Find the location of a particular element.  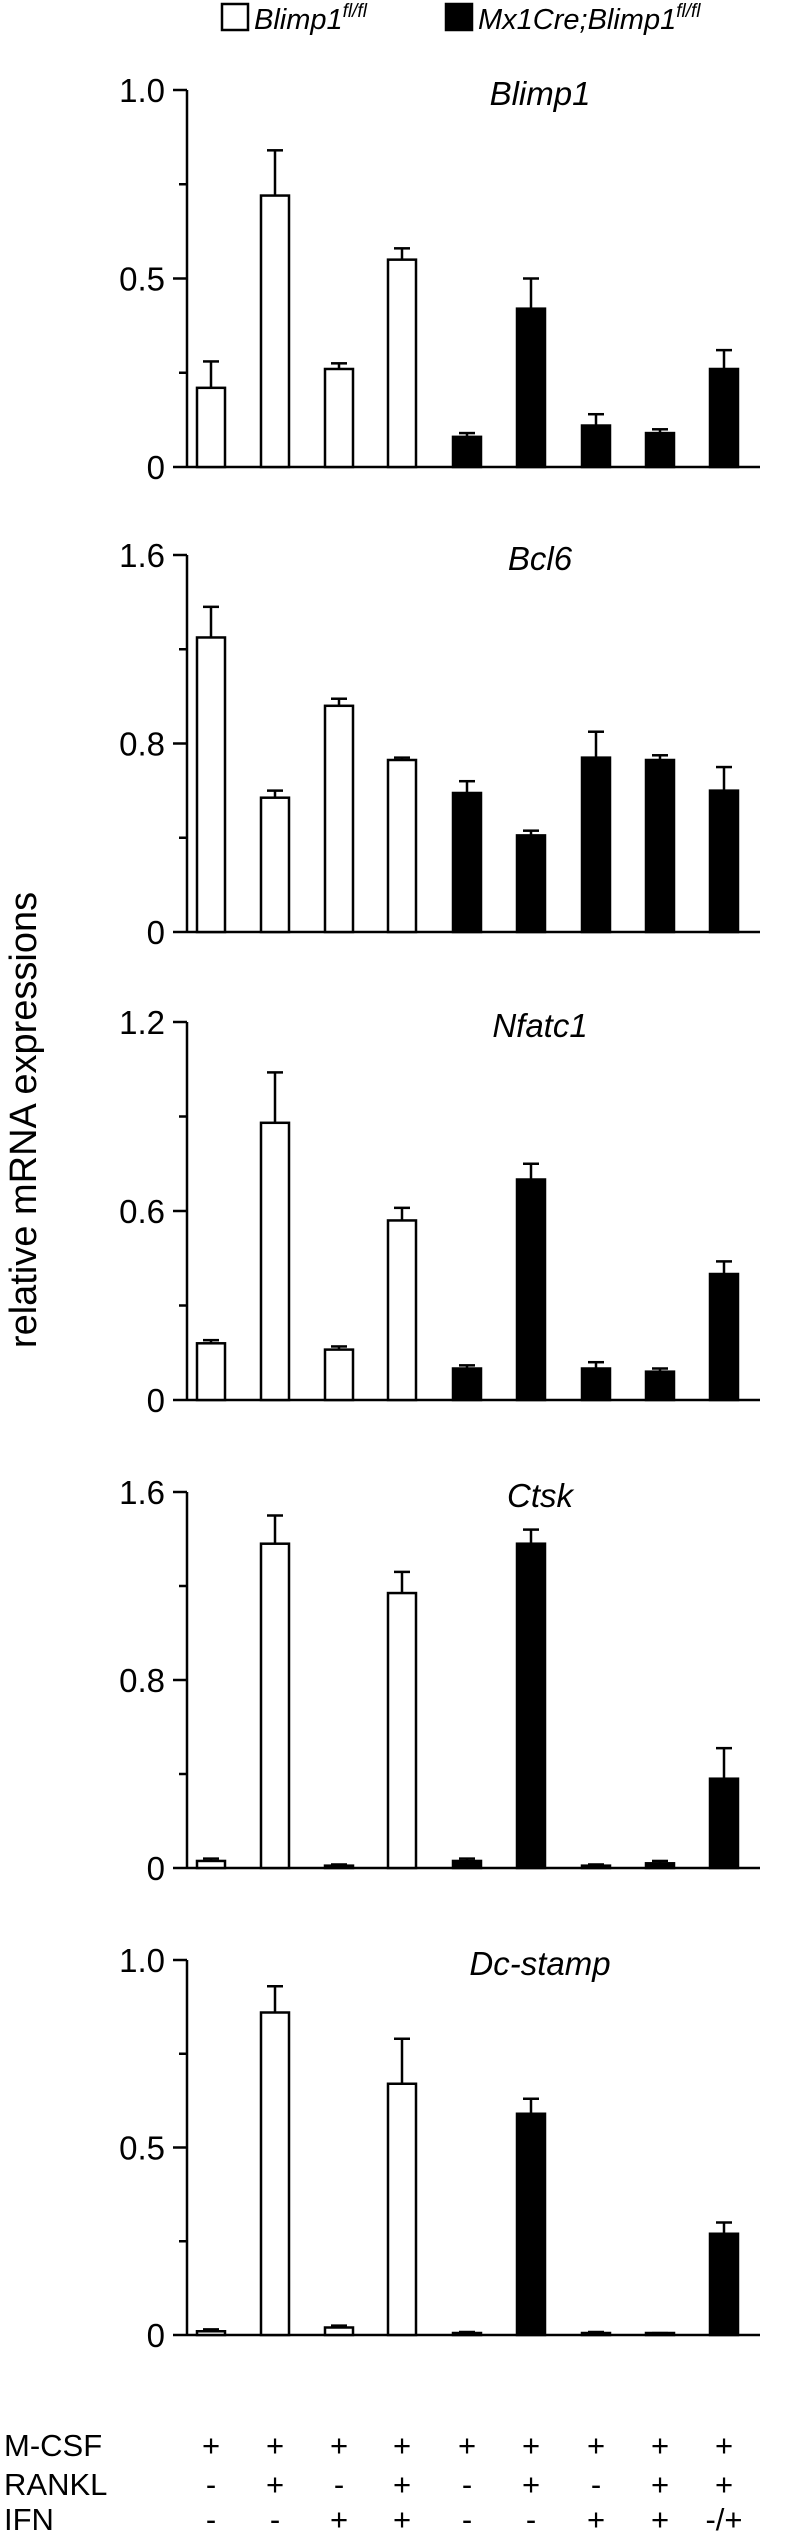

legend: Blimp1fl/fl Mx1Cre;Blimp1fl/fl is located at coordinates (460, 18).